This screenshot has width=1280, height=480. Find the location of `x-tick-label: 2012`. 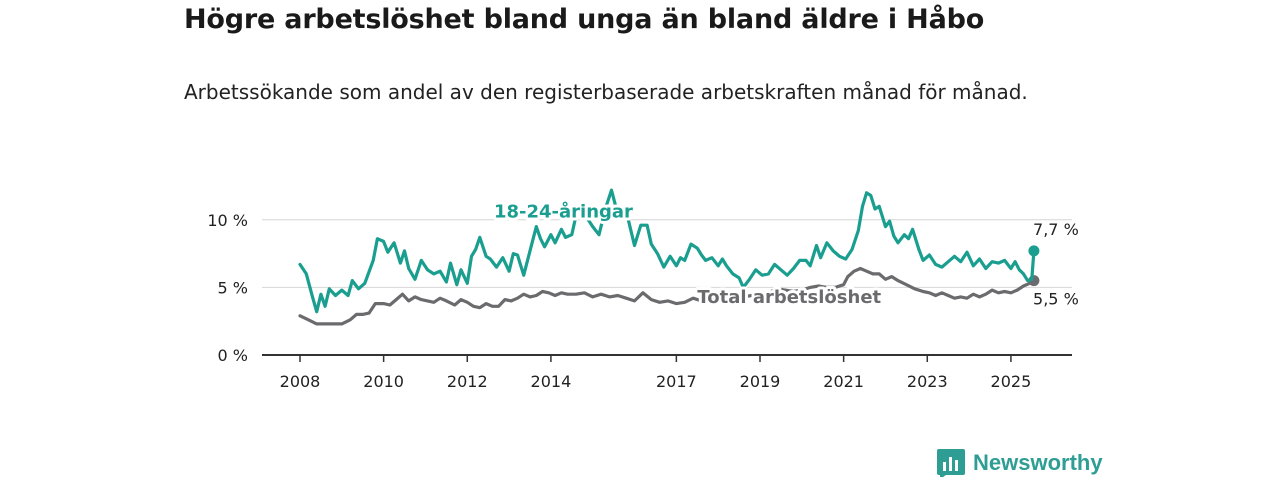

x-tick-label: 2012 is located at coordinates (467, 381).